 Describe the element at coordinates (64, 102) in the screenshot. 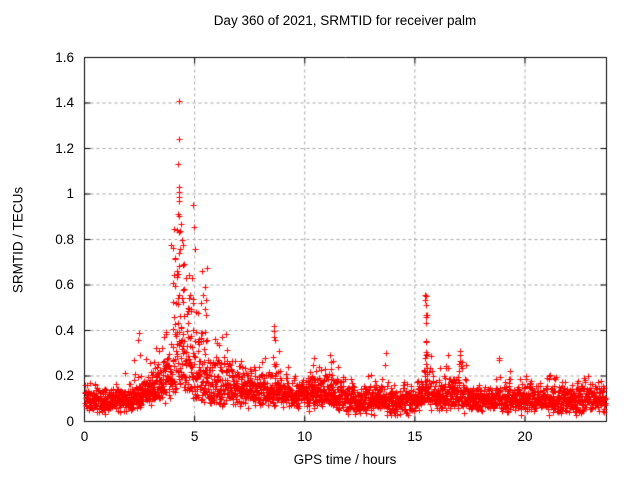

I see `y-tick-label: 1.4` at that location.